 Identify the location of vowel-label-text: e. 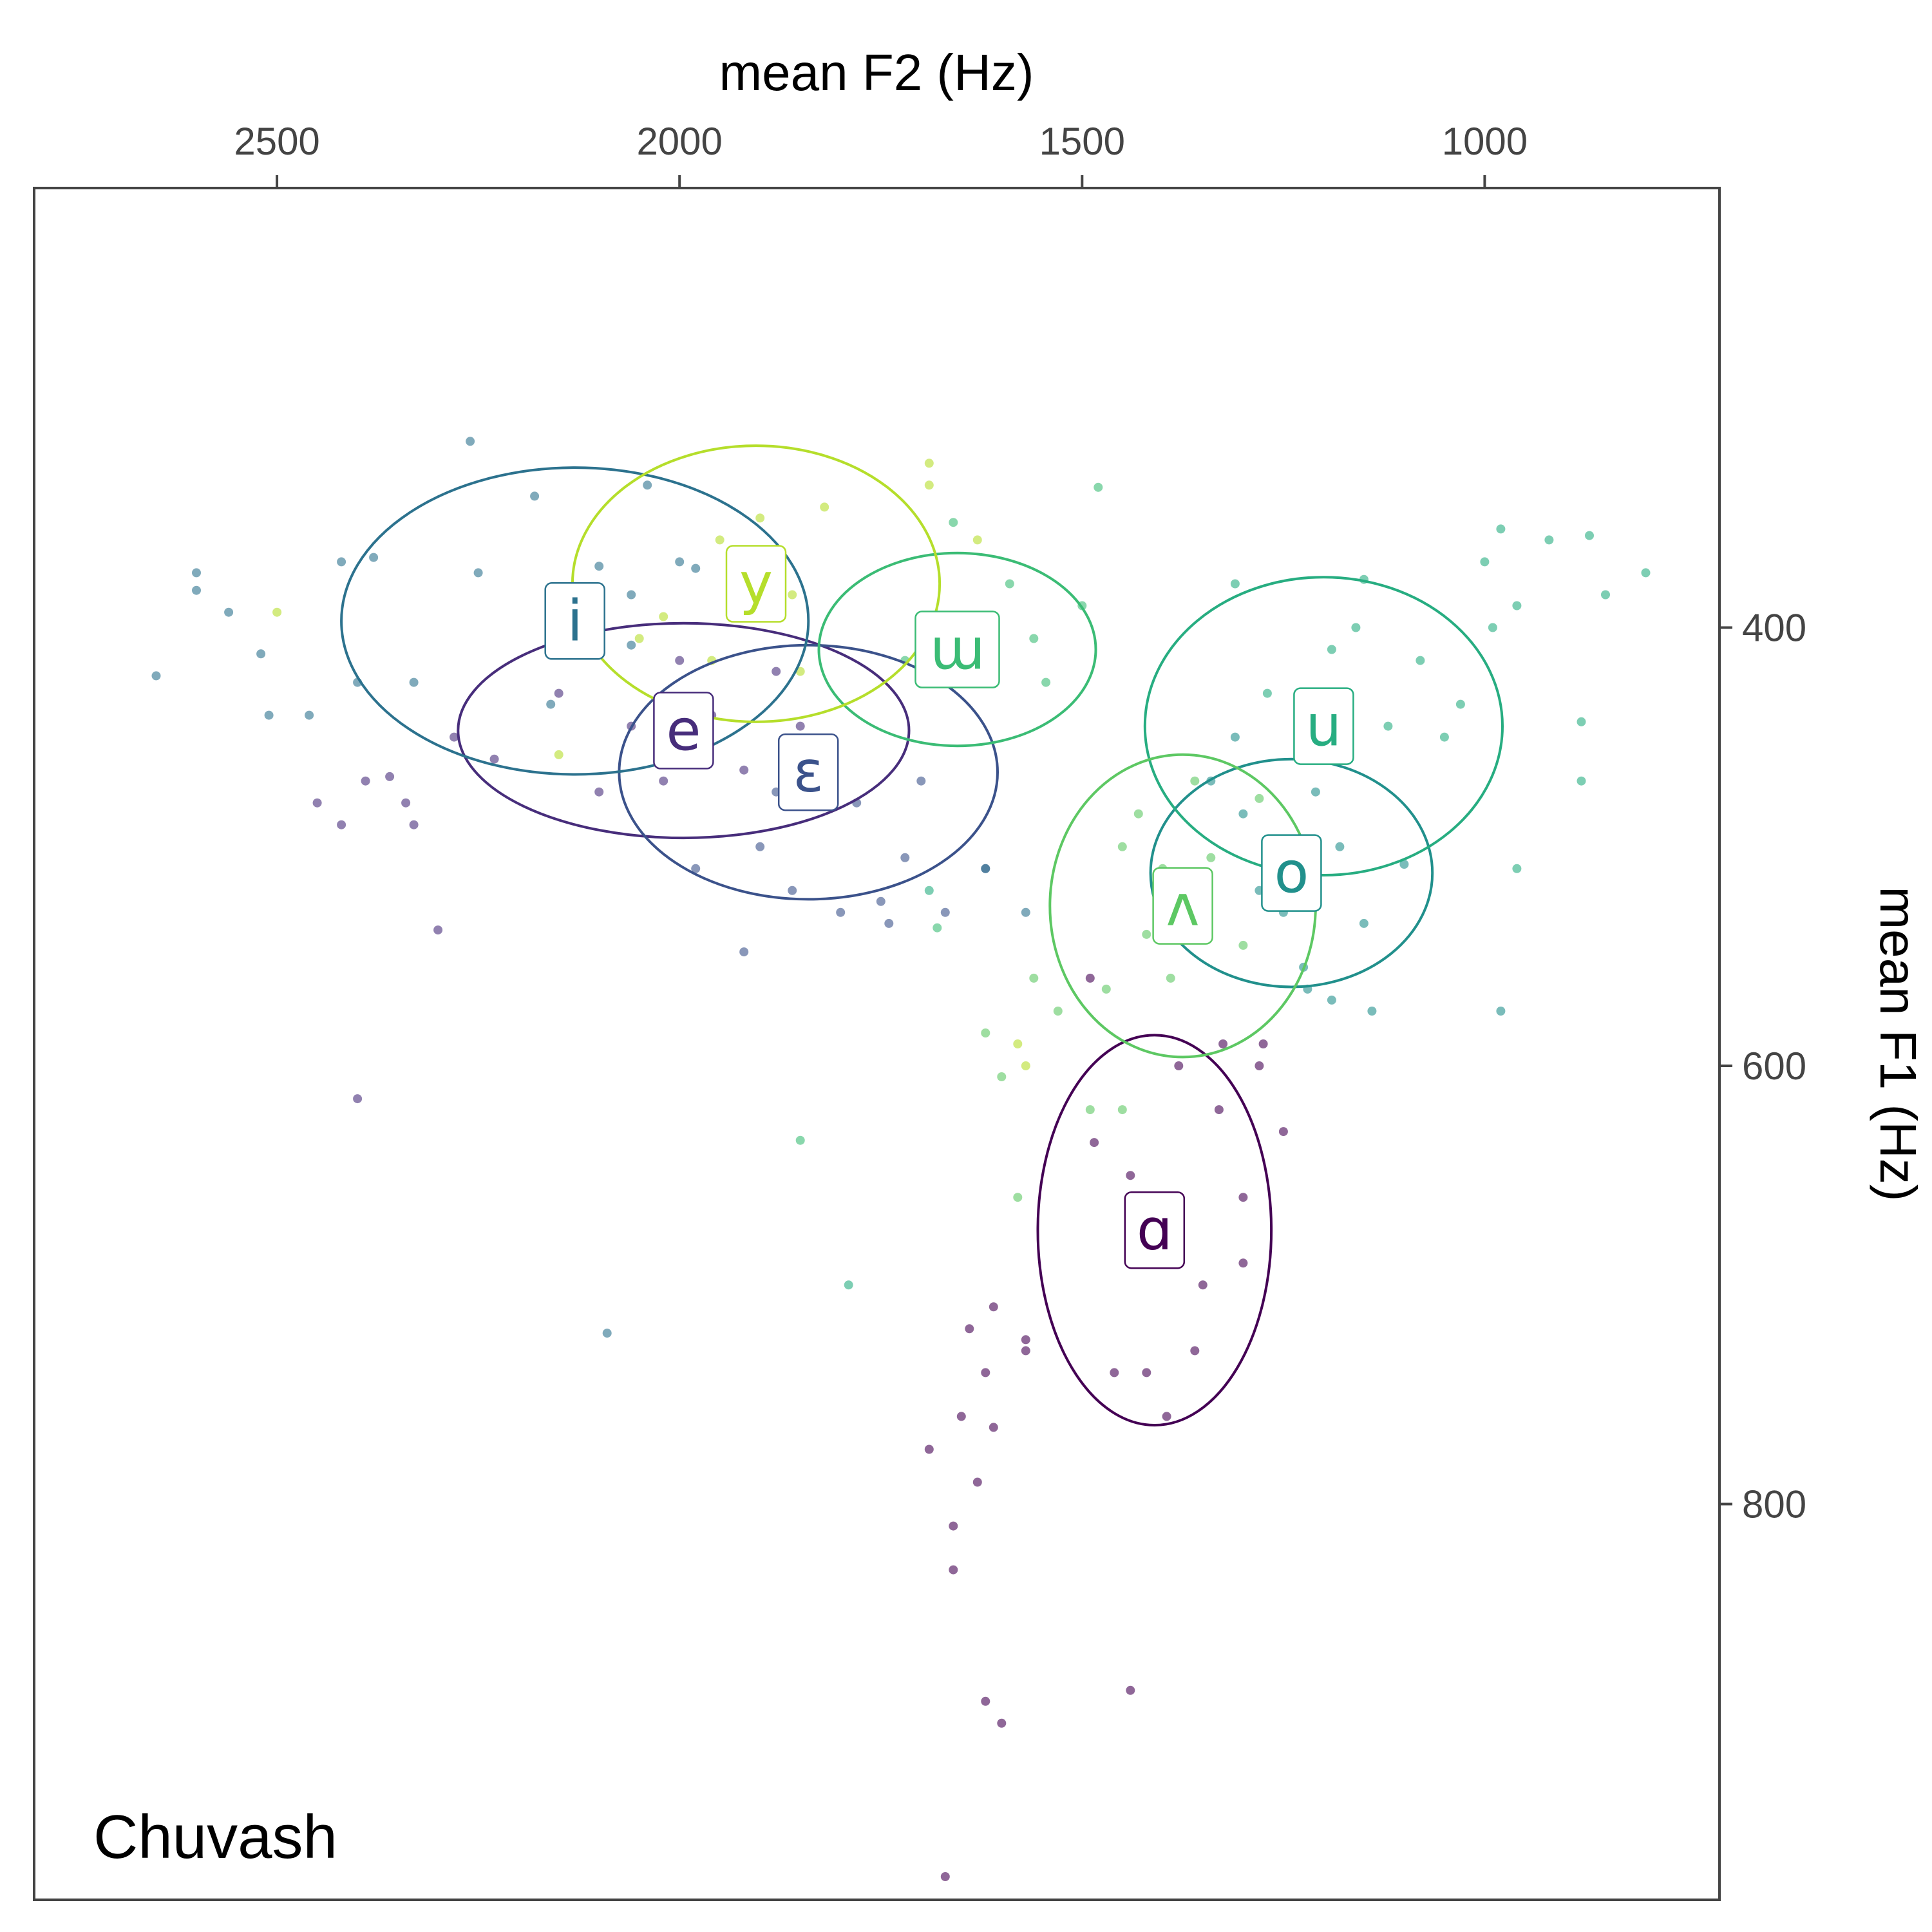
(684, 730).